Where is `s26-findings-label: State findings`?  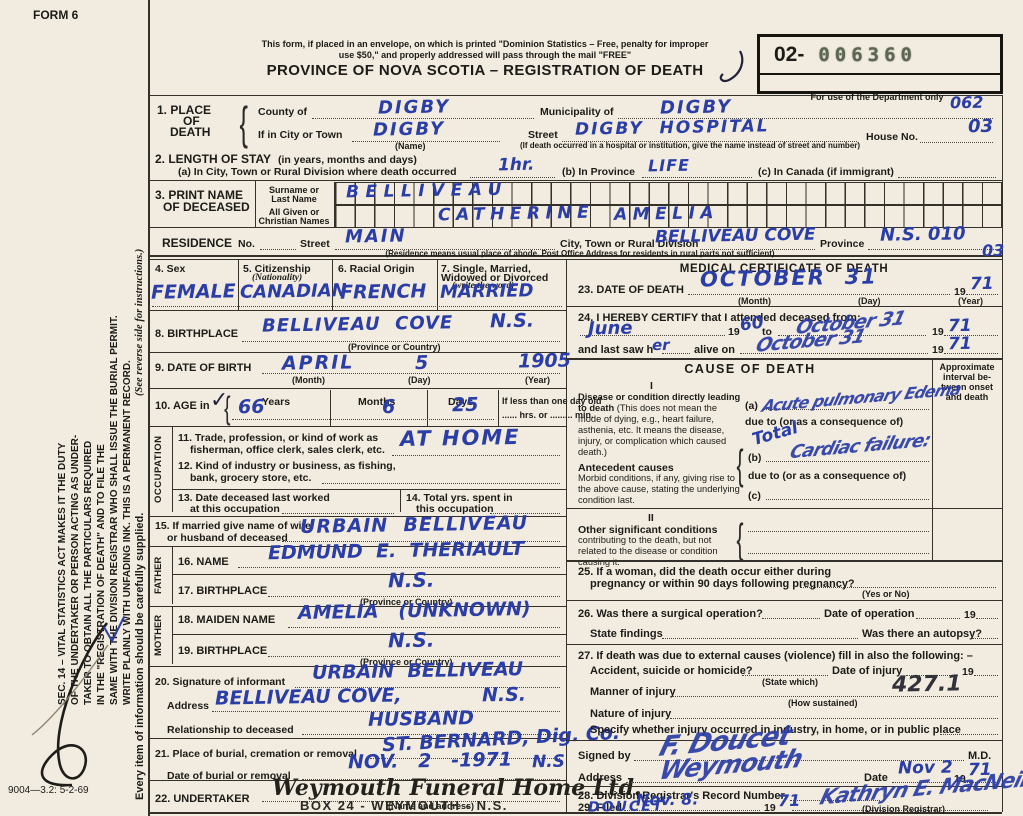 s26-findings-label: State findings is located at coordinates (626, 634).